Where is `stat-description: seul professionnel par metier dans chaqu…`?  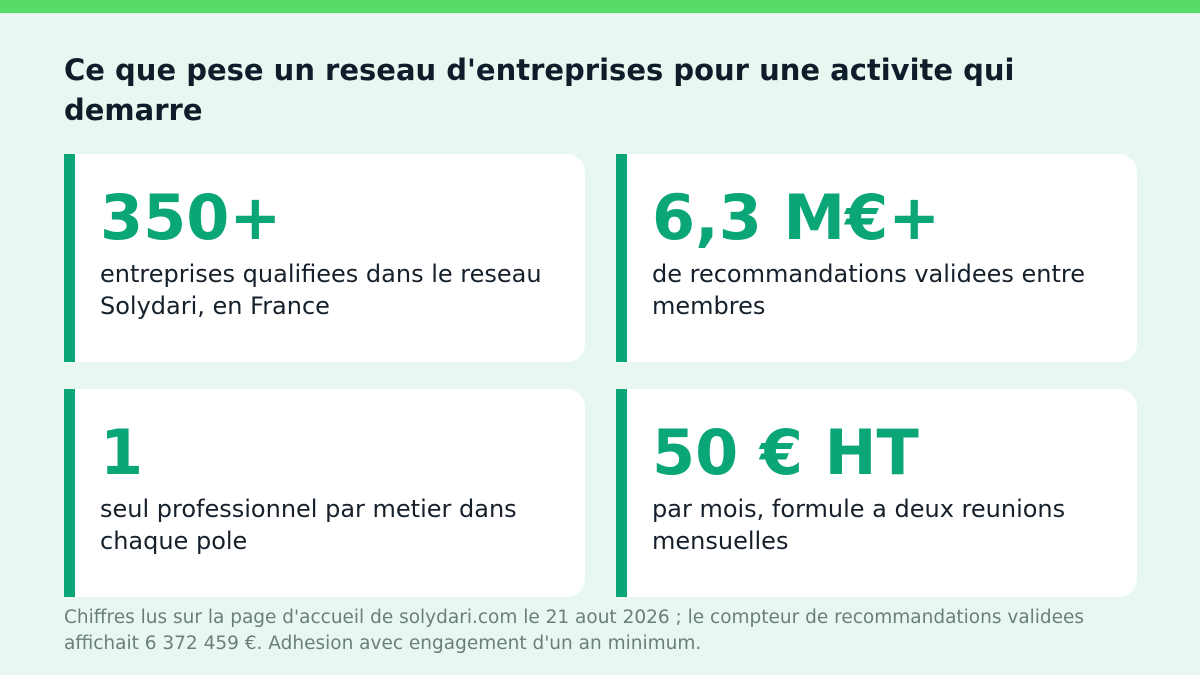 stat-description: seul professionnel par metier dans chaqu… is located at coordinates (308, 525).